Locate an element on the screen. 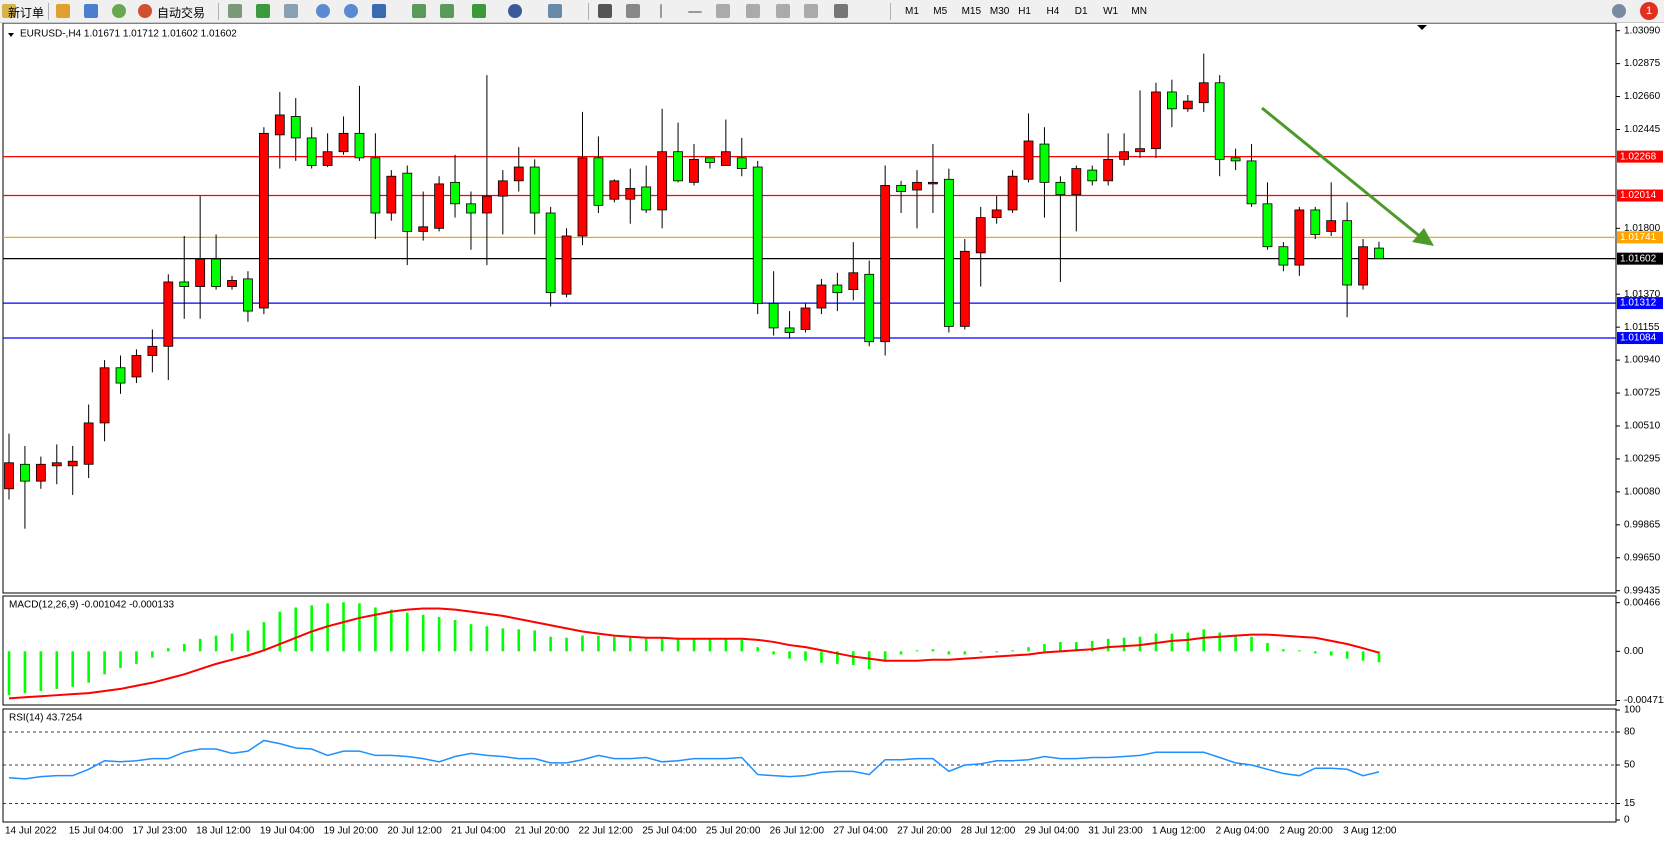 The height and width of the screenshot is (842, 1664). timeframe-button: H4 is located at coordinates (1053, 11).